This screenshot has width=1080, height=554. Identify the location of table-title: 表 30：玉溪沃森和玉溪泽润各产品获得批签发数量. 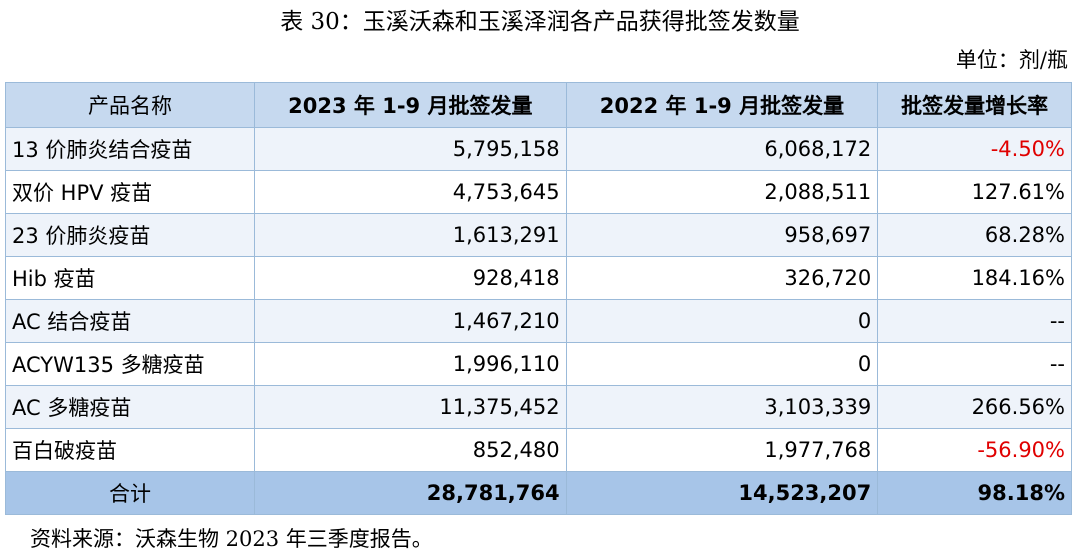
(540, 22).